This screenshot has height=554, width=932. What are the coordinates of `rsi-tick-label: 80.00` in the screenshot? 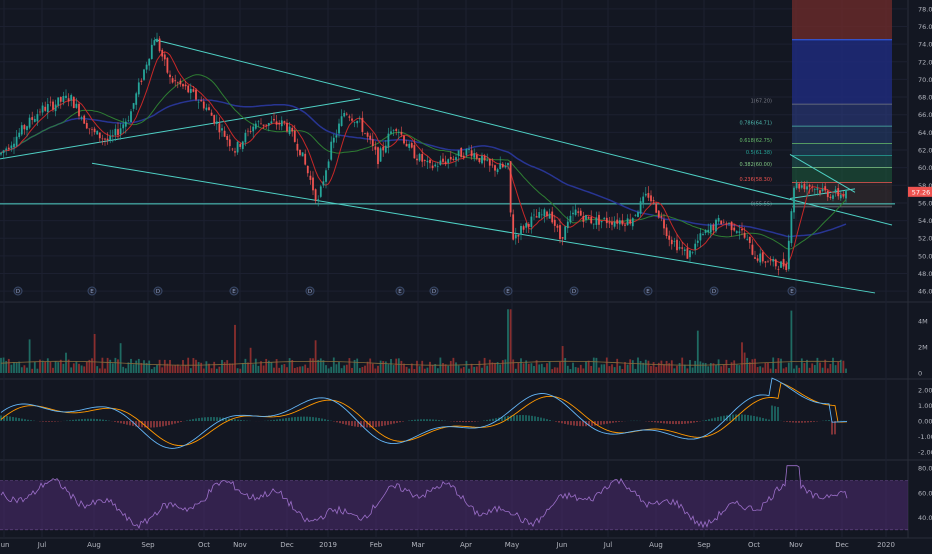 It's located at (925, 469).